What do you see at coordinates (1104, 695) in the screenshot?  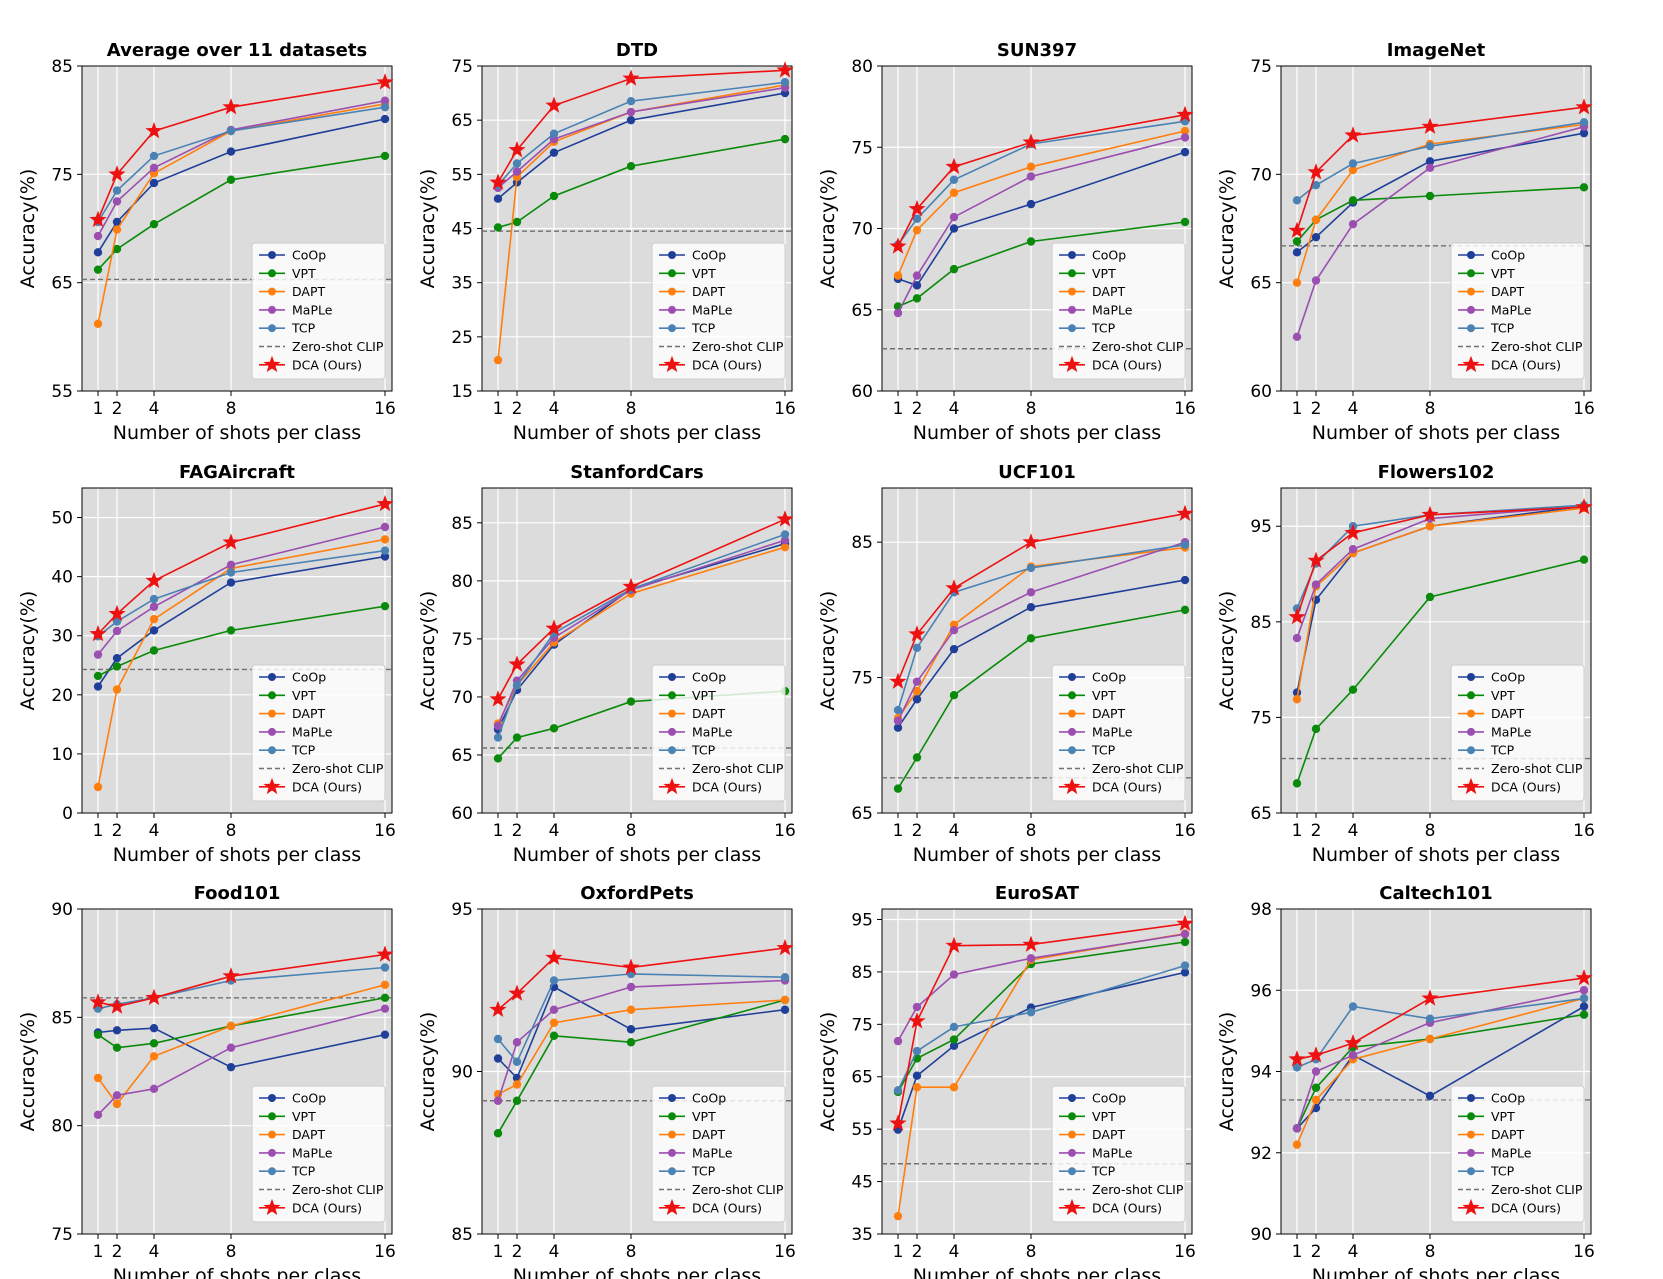 I see `legend-label: VPT` at bounding box center [1104, 695].